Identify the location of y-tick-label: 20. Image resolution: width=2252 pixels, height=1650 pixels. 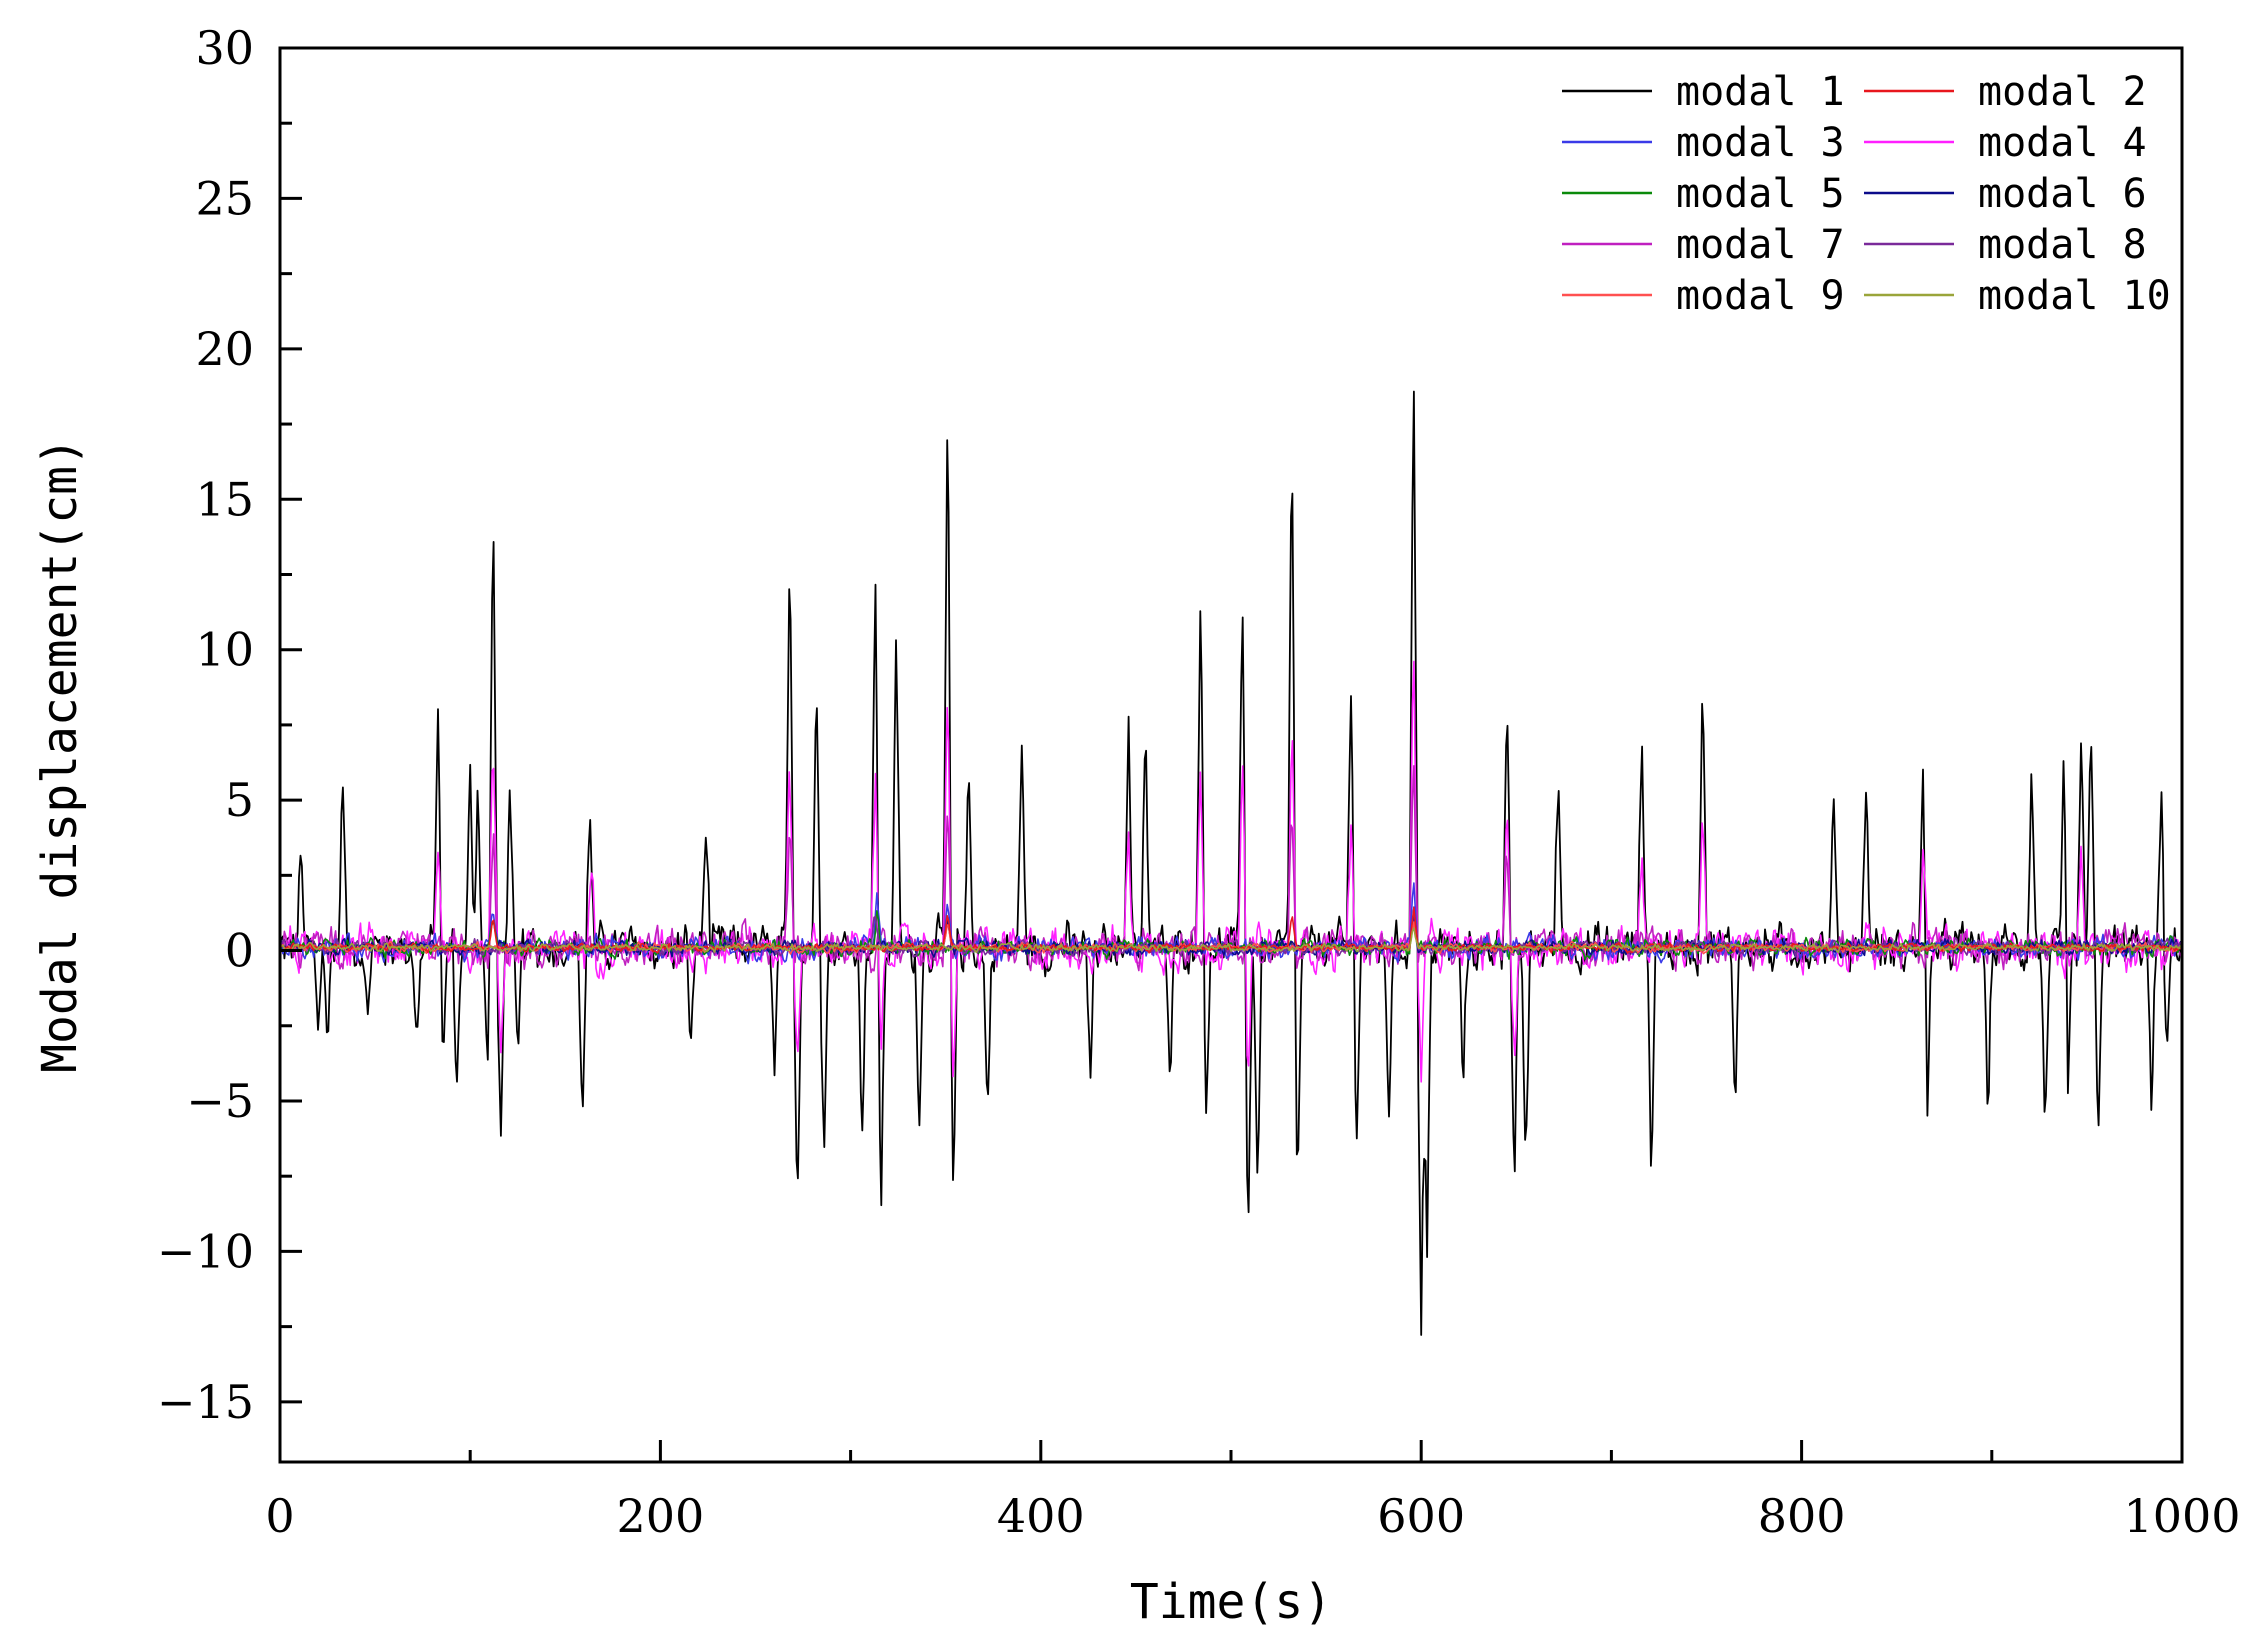
(224, 349).